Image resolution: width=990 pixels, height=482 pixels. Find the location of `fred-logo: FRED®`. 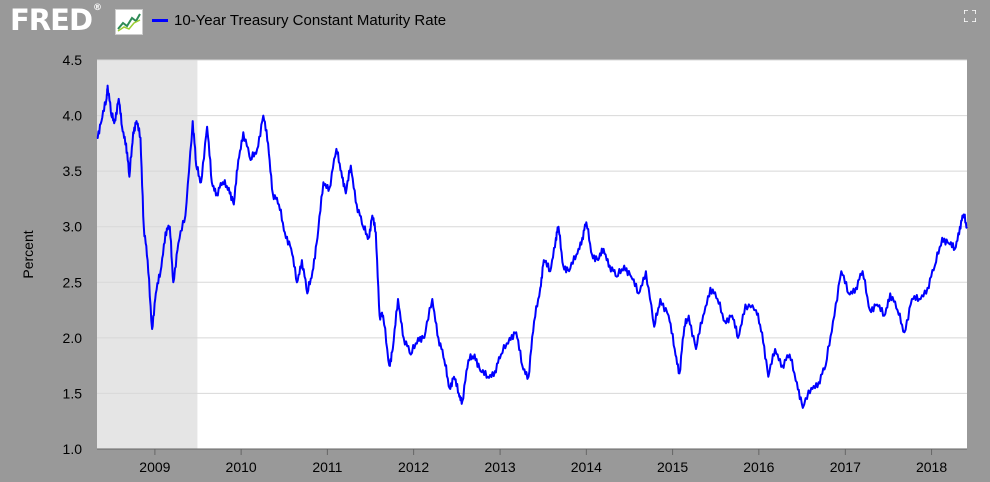

fred-logo: FRED® is located at coordinates (56, 20).